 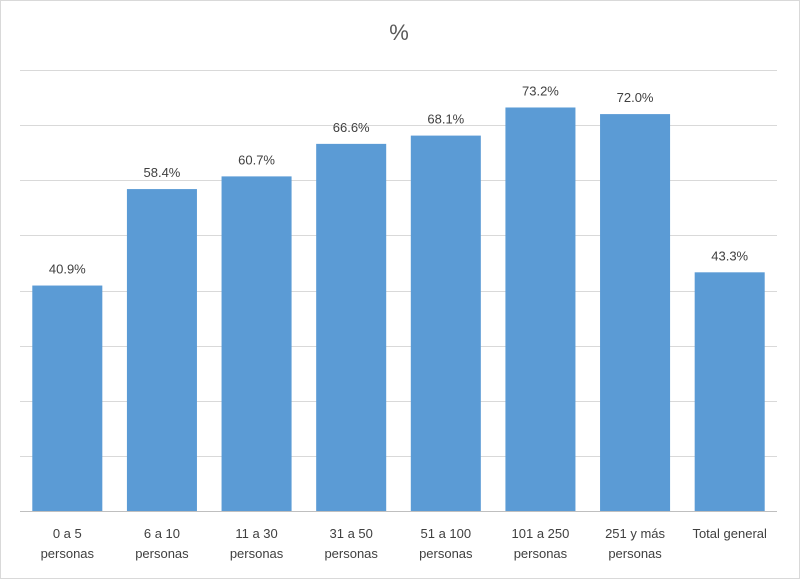 What do you see at coordinates (256, 159) in the screenshot?
I see `data-label: 60.7%` at bounding box center [256, 159].